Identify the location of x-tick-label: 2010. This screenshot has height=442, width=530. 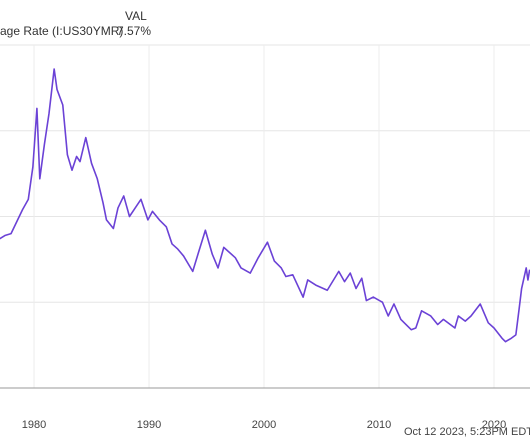
(379, 425).